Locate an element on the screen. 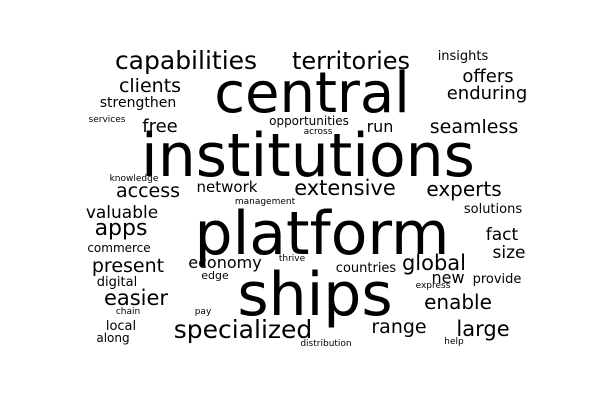 This screenshot has width=600, height=400. word-extensive: extensive is located at coordinates (345, 188).